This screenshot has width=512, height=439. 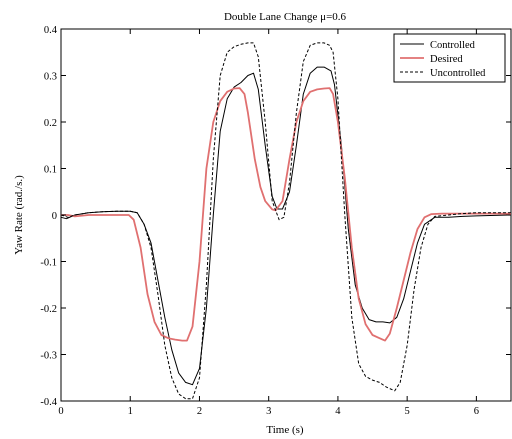 I want to click on x-tick-label: 2, so click(x=199, y=411).